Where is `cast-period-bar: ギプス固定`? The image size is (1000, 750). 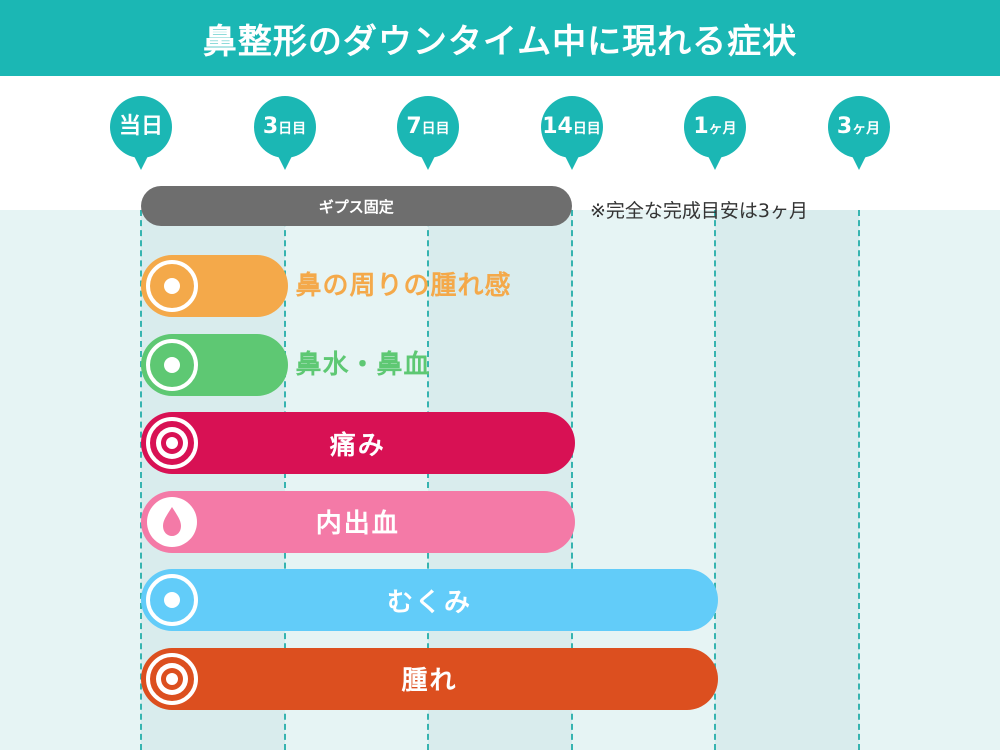 cast-period-bar: ギプス固定 is located at coordinates (356, 206).